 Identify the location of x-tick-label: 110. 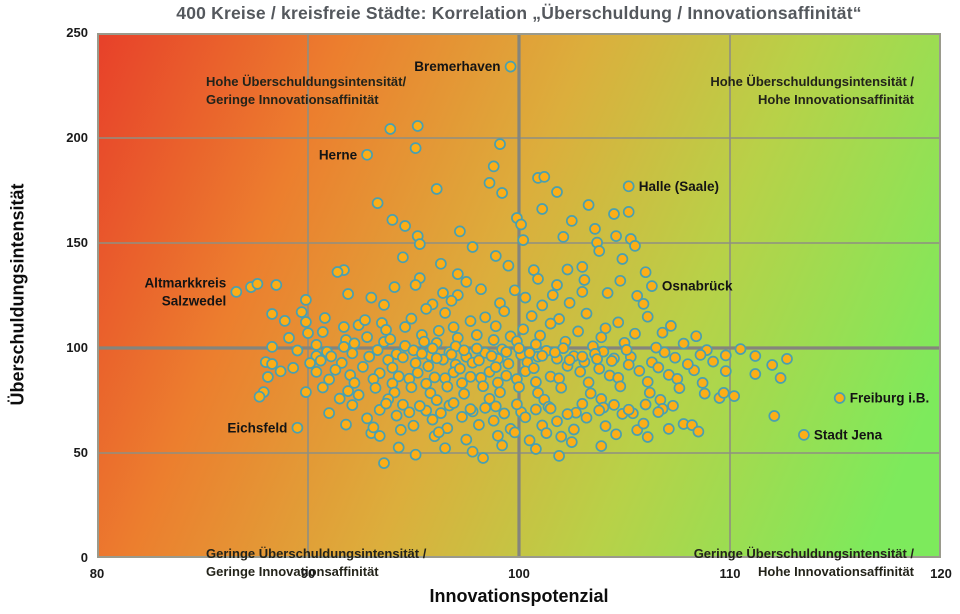
(730, 573).